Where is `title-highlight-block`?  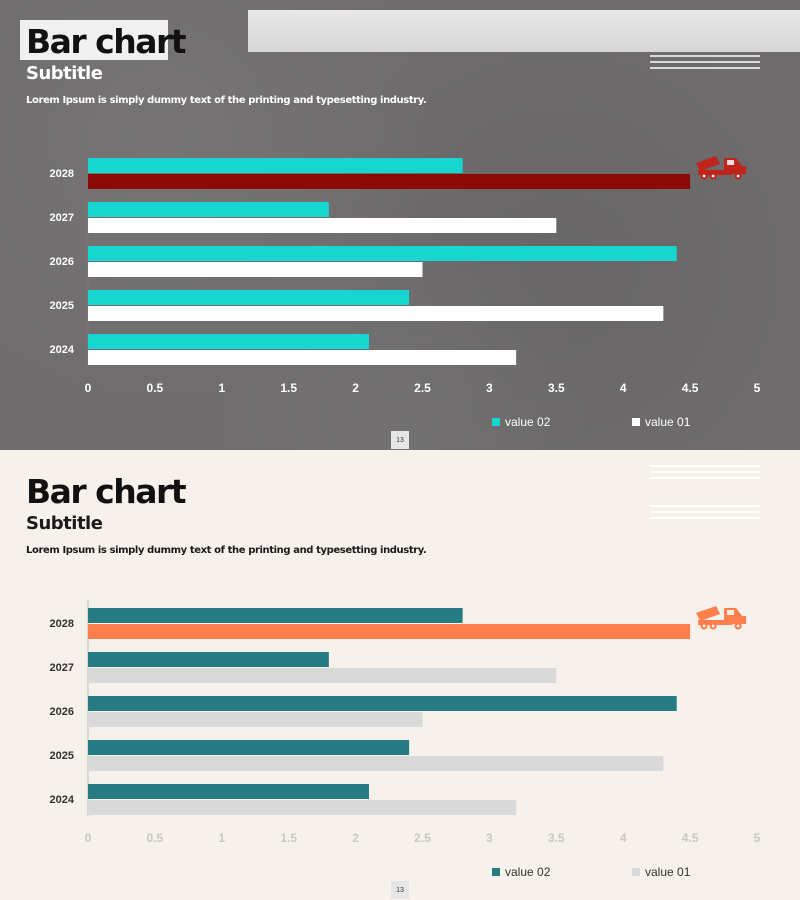 title-highlight-block is located at coordinates (94, 40).